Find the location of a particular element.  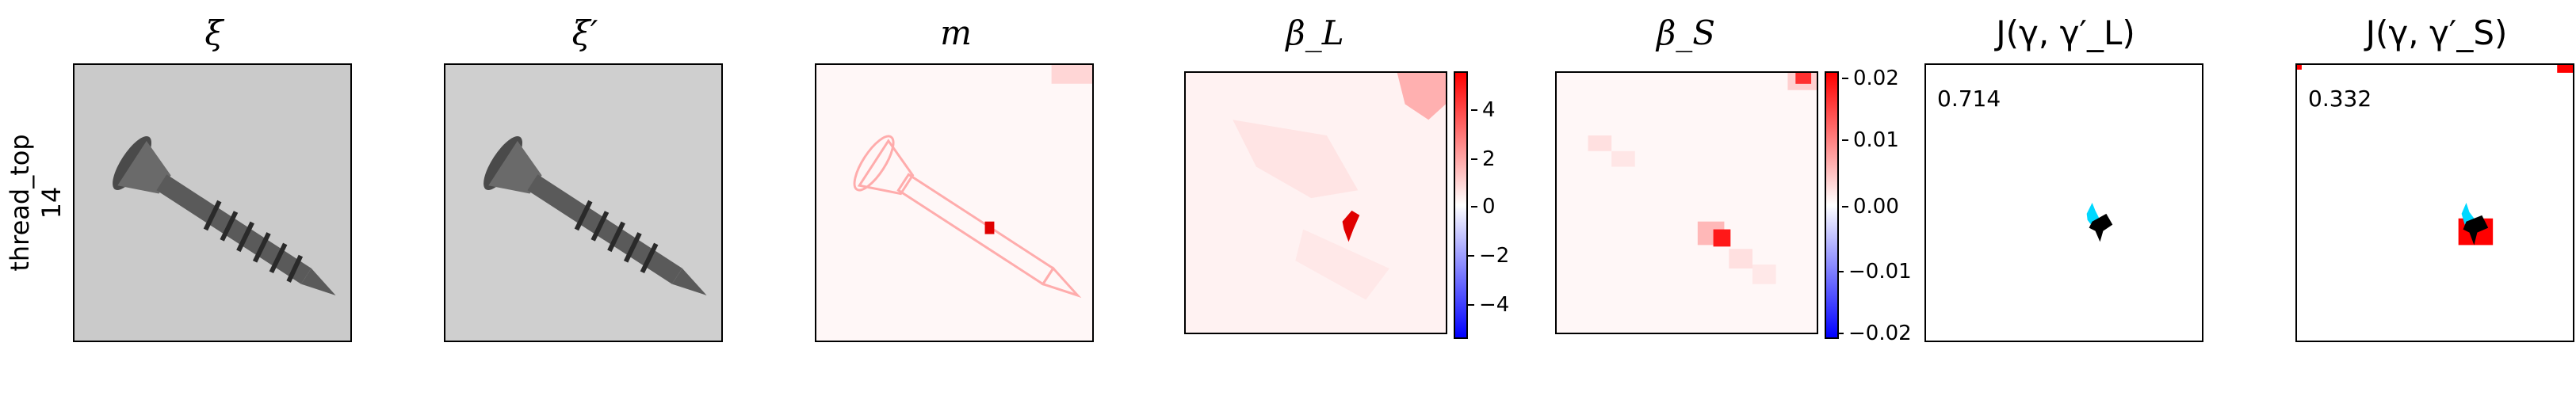

score-j-gamma-s: 0.332 is located at coordinates (2340, 99).